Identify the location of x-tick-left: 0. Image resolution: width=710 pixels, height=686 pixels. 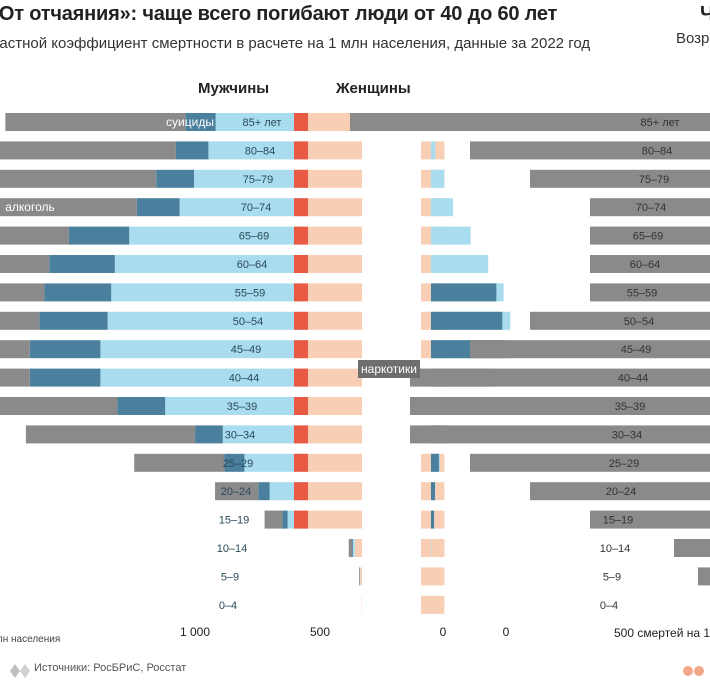
(443, 632).